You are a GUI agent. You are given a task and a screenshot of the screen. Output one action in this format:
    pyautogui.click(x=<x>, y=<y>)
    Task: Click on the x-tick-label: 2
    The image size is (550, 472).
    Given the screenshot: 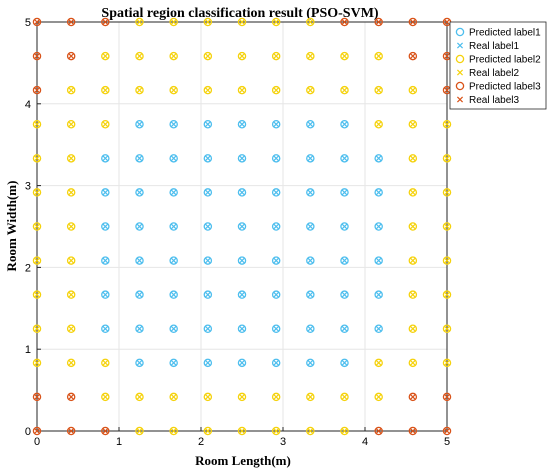 What is the action you would take?
    pyautogui.click(x=201, y=442)
    